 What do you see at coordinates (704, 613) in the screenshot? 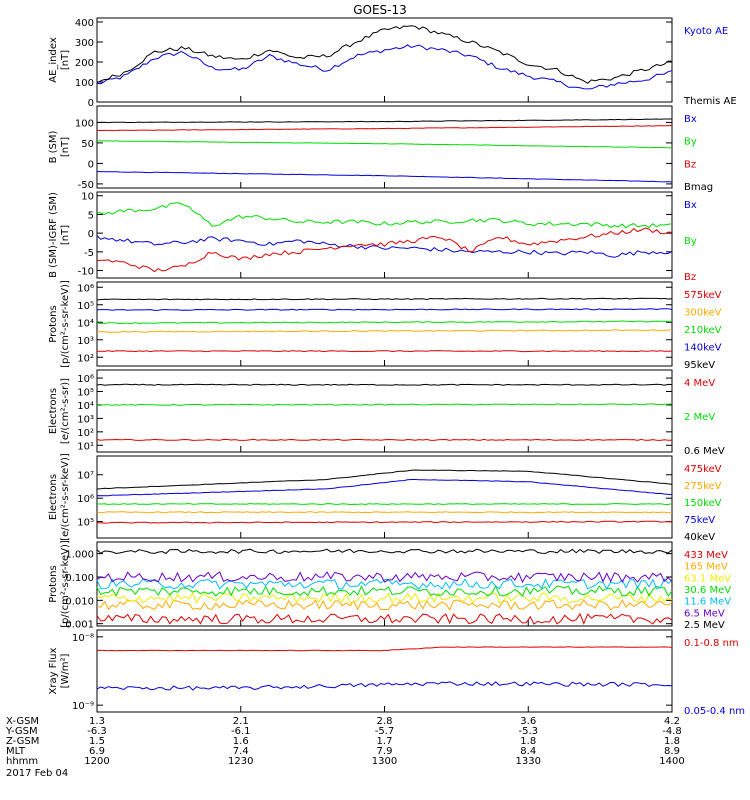
I see `legend-entry: 6.5 MeV` at bounding box center [704, 613].